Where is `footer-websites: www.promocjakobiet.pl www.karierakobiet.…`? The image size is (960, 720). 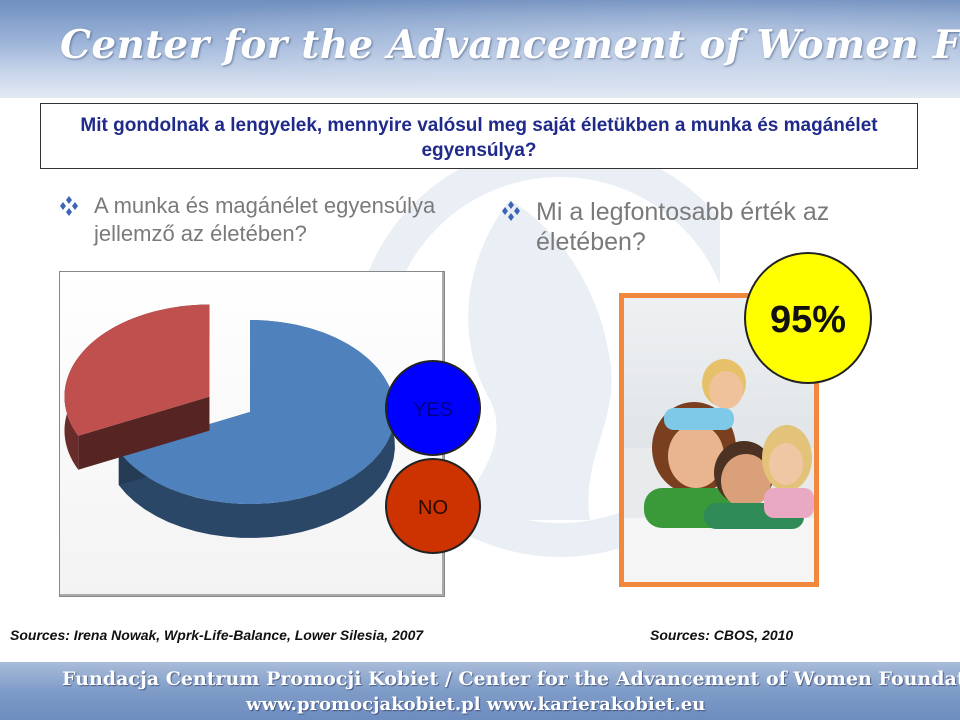
footer-websites: www.promocjakobiet.pl www.karierakobiet.… is located at coordinates (476, 704).